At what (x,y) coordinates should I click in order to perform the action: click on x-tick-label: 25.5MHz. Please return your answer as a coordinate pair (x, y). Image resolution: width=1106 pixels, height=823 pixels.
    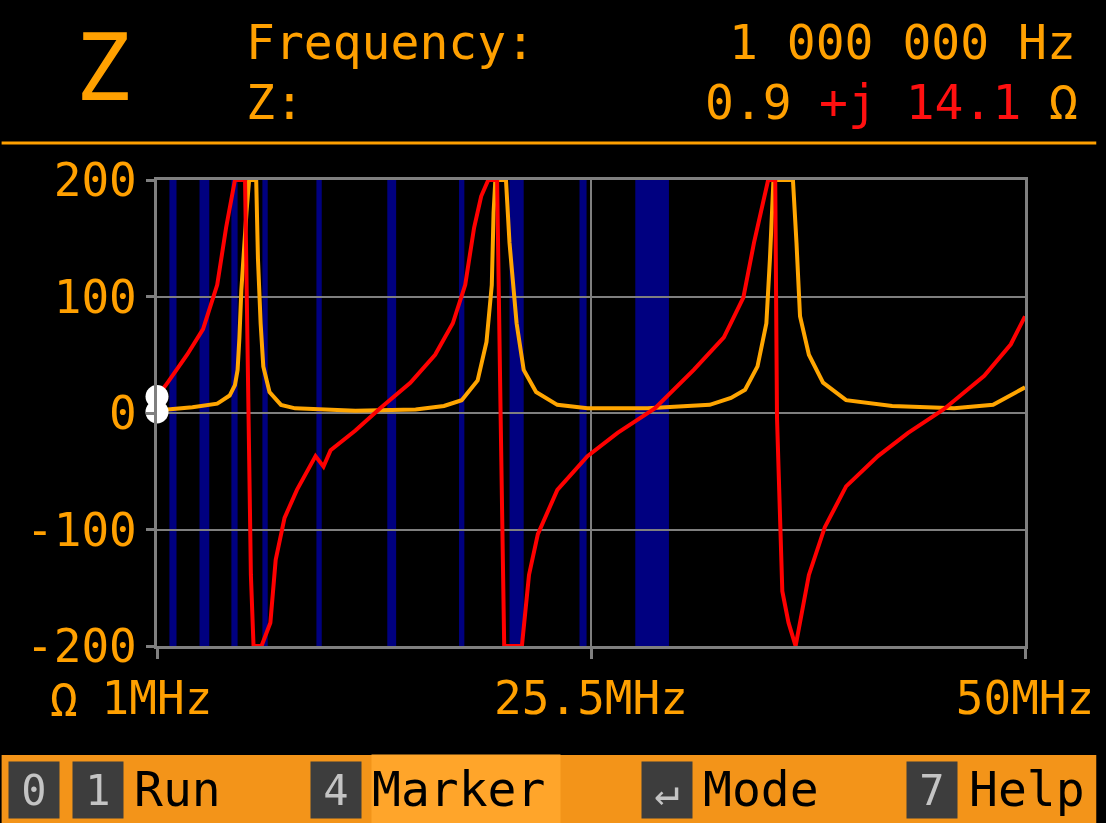
    Looking at the image, I should click on (591, 698).